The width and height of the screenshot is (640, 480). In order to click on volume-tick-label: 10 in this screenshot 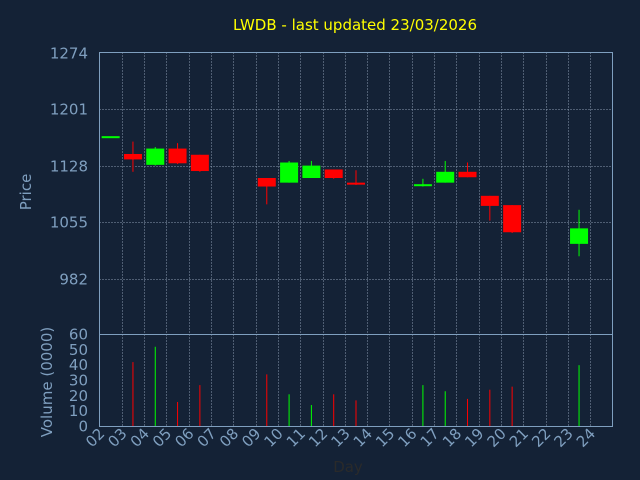, I will do `click(78, 411)`.